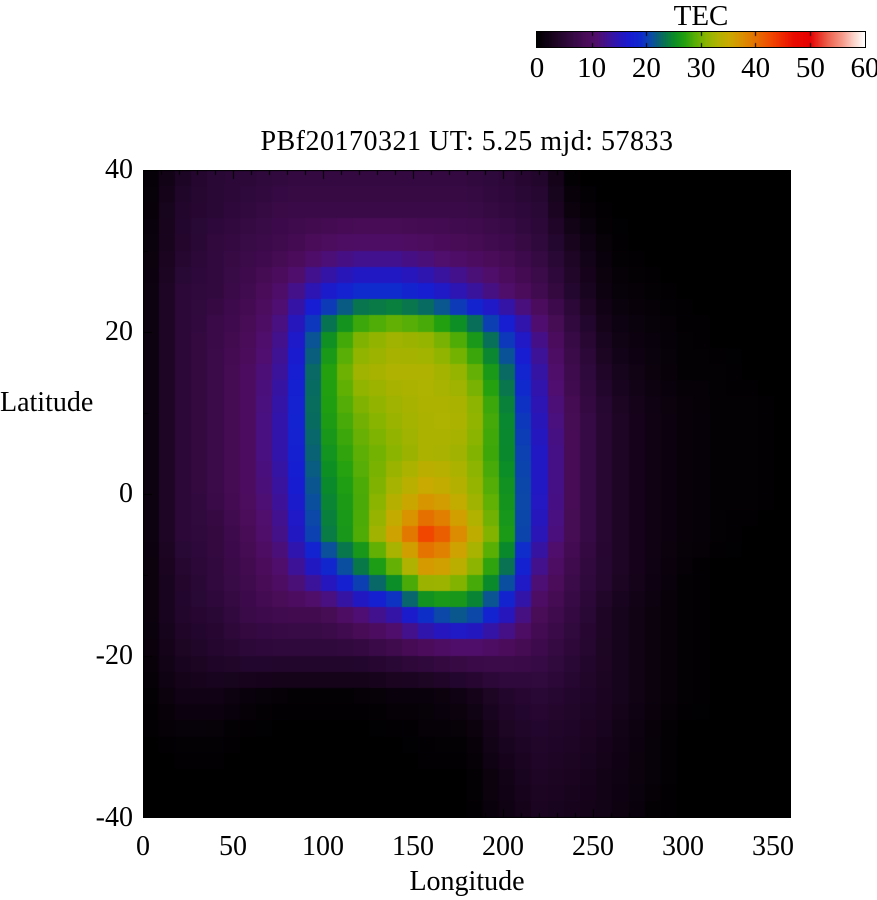 Image resolution: width=877 pixels, height=900 pixels. Describe the element at coordinates (537, 68) in the screenshot. I see `colorbar-tick-label: 0` at that location.